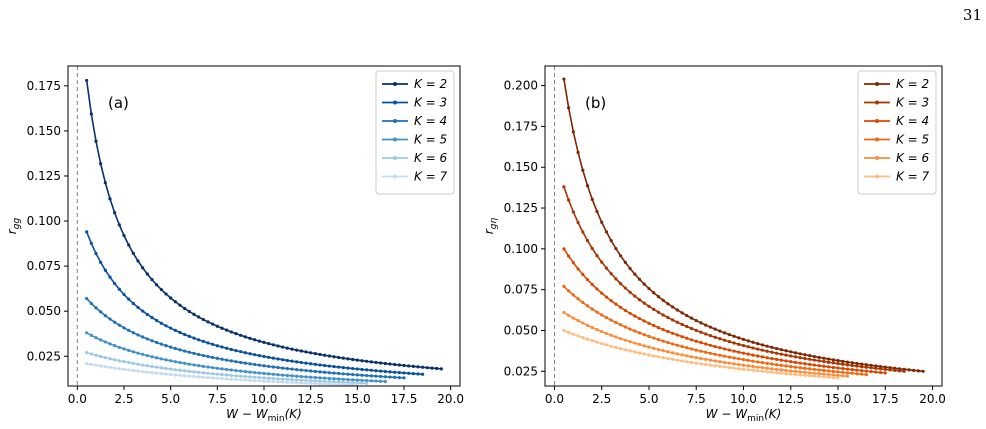 The height and width of the screenshot is (429, 986). What do you see at coordinates (415, 177) in the screenshot?
I see `legend-item: K = 7` at bounding box center [415, 177].